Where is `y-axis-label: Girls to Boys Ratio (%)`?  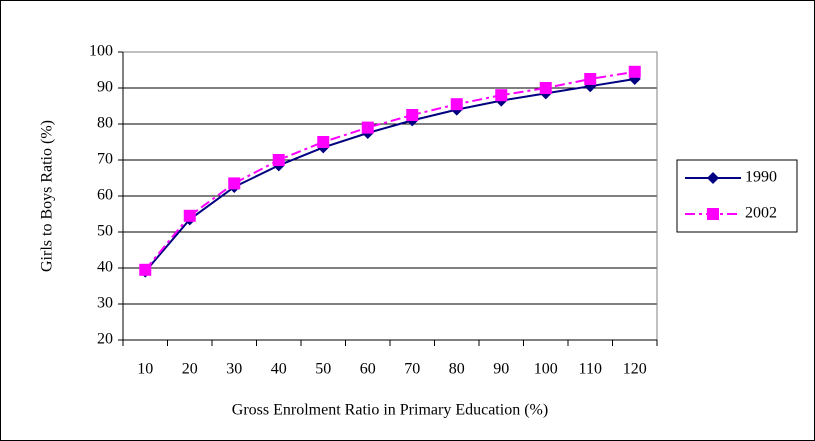 y-axis-label: Girls to Boys Ratio (%) is located at coordinates (47, 196).